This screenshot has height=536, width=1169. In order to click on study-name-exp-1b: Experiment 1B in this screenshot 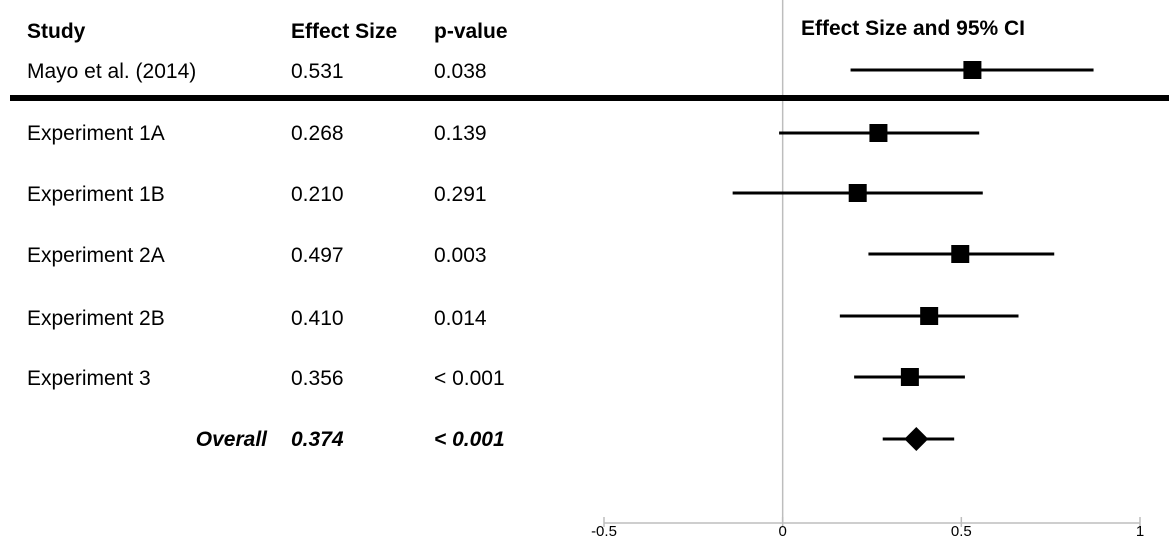, I will do `click(96, 194)`.